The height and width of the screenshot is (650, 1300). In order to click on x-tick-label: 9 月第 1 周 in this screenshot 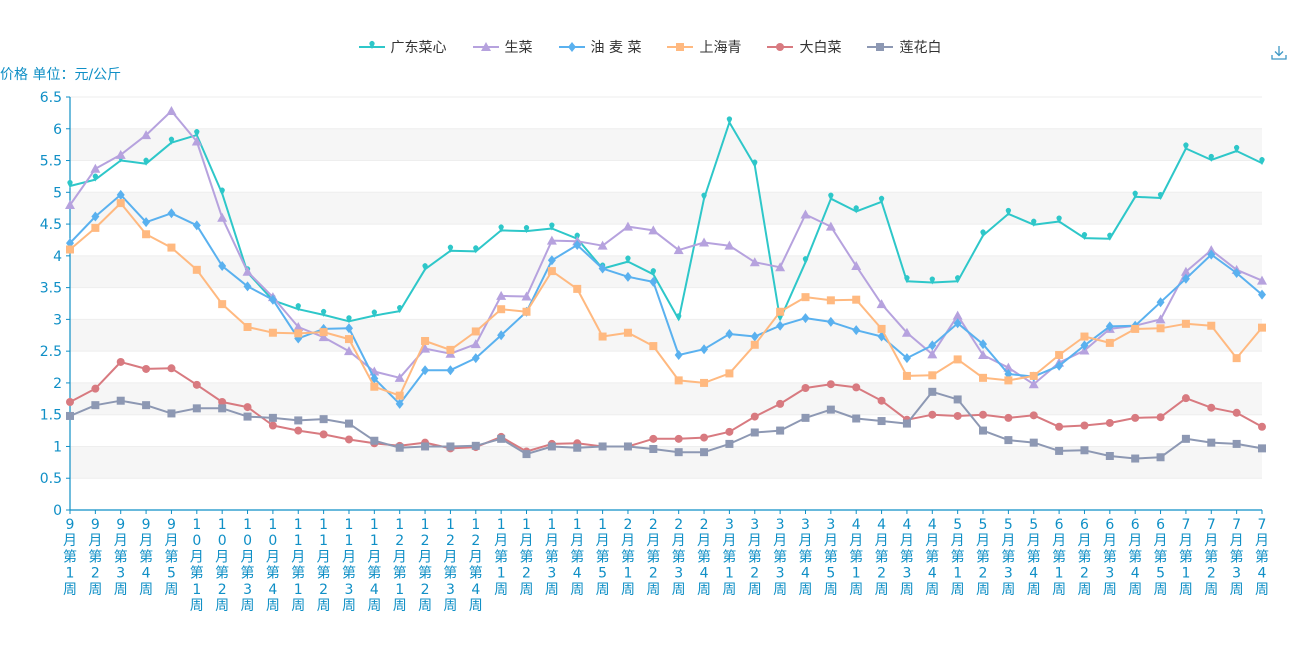, I will do `click(70, 557)`.